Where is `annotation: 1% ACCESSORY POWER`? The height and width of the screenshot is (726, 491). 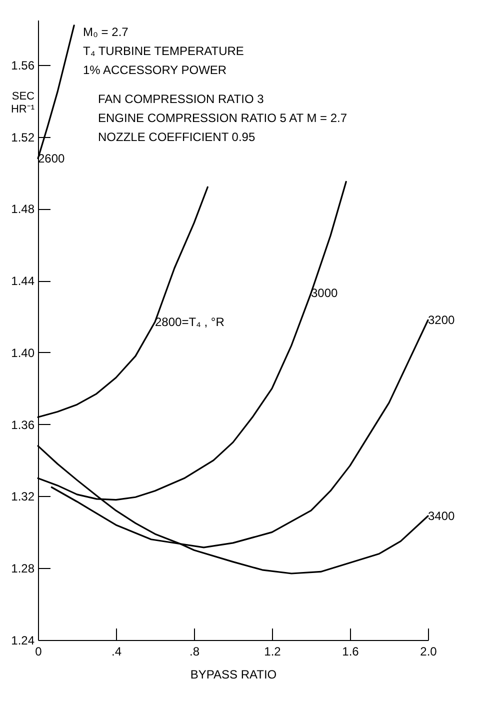
annotation: 1% ACCESSORY POWER is located at coordinates (155, 70).